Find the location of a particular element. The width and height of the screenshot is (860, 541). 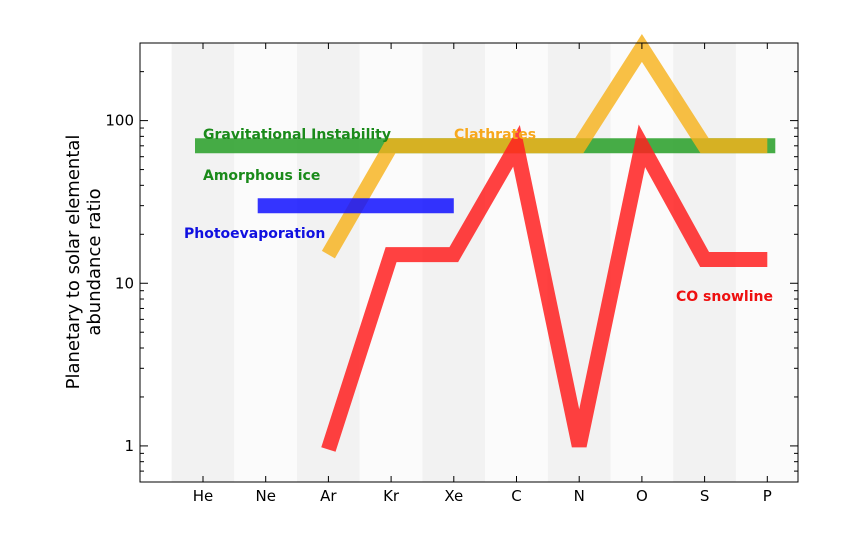

x-tick-label: C is located at coordinates (516, 496).